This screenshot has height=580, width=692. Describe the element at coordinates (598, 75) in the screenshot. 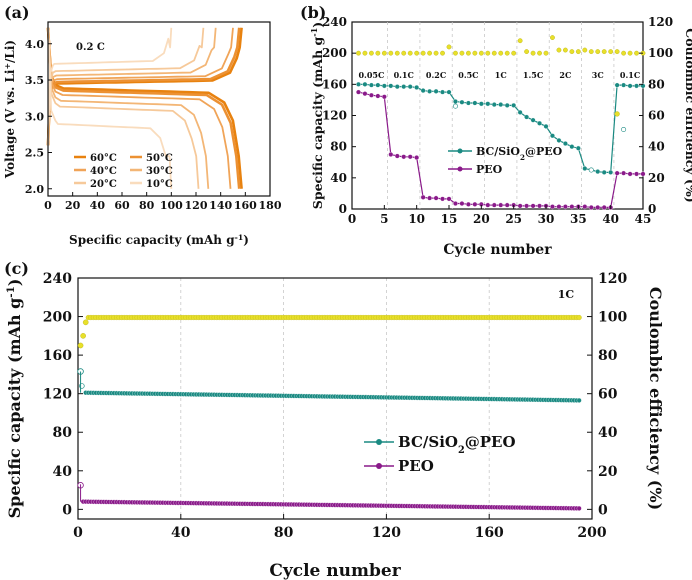

I see `rate-label: 3C` at that location.